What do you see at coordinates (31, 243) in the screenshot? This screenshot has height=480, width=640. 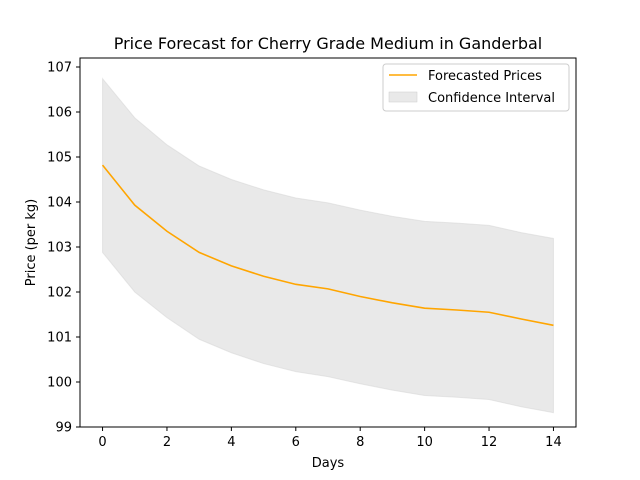 I see `y-axis-label: Price (per kg)` at bounding box center [31, 243].